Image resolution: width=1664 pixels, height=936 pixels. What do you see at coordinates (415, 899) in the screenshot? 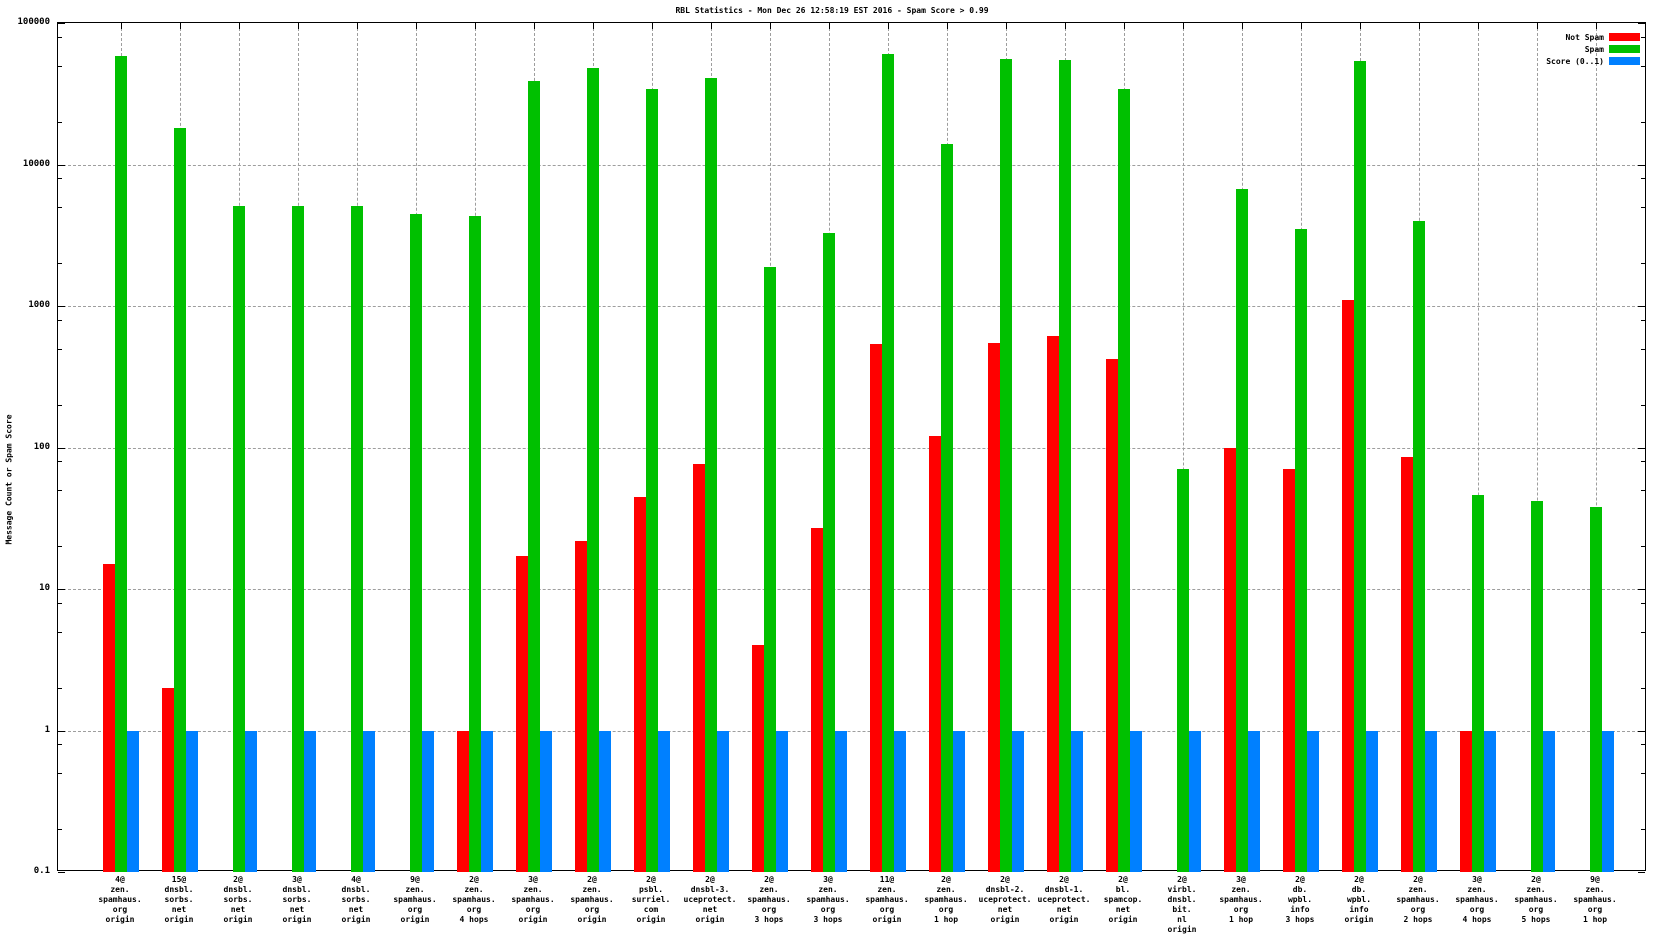
I see `x-category-label: 9@ zen. spamhaus. org origin` at bounding box center [415, 899].